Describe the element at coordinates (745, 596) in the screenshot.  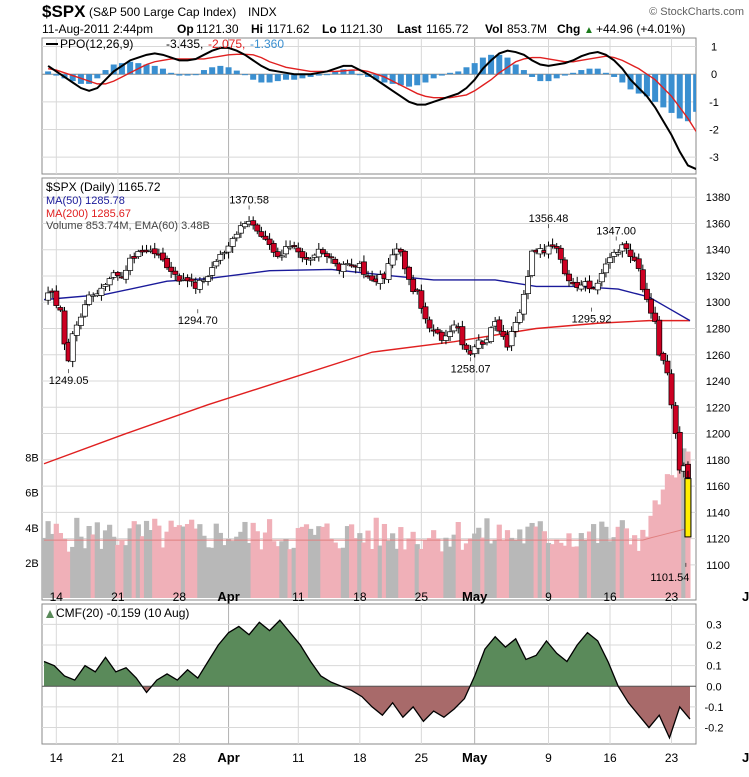
I see `x-axis-tick-label-middle: Jun` at that location.